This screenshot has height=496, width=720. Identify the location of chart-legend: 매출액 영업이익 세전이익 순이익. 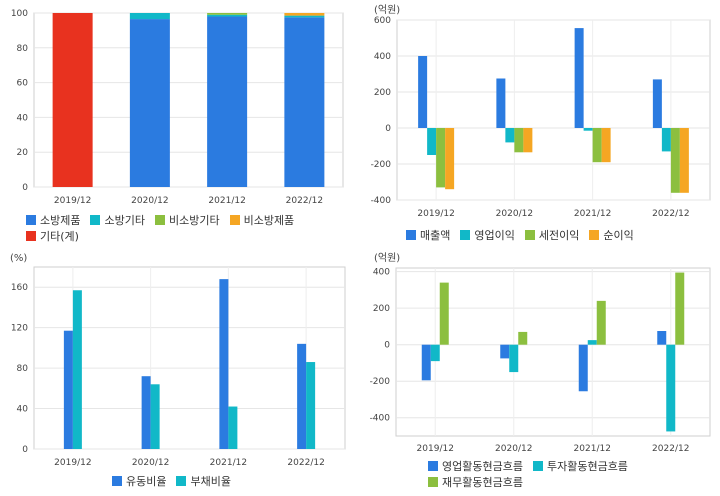
(561, 236).